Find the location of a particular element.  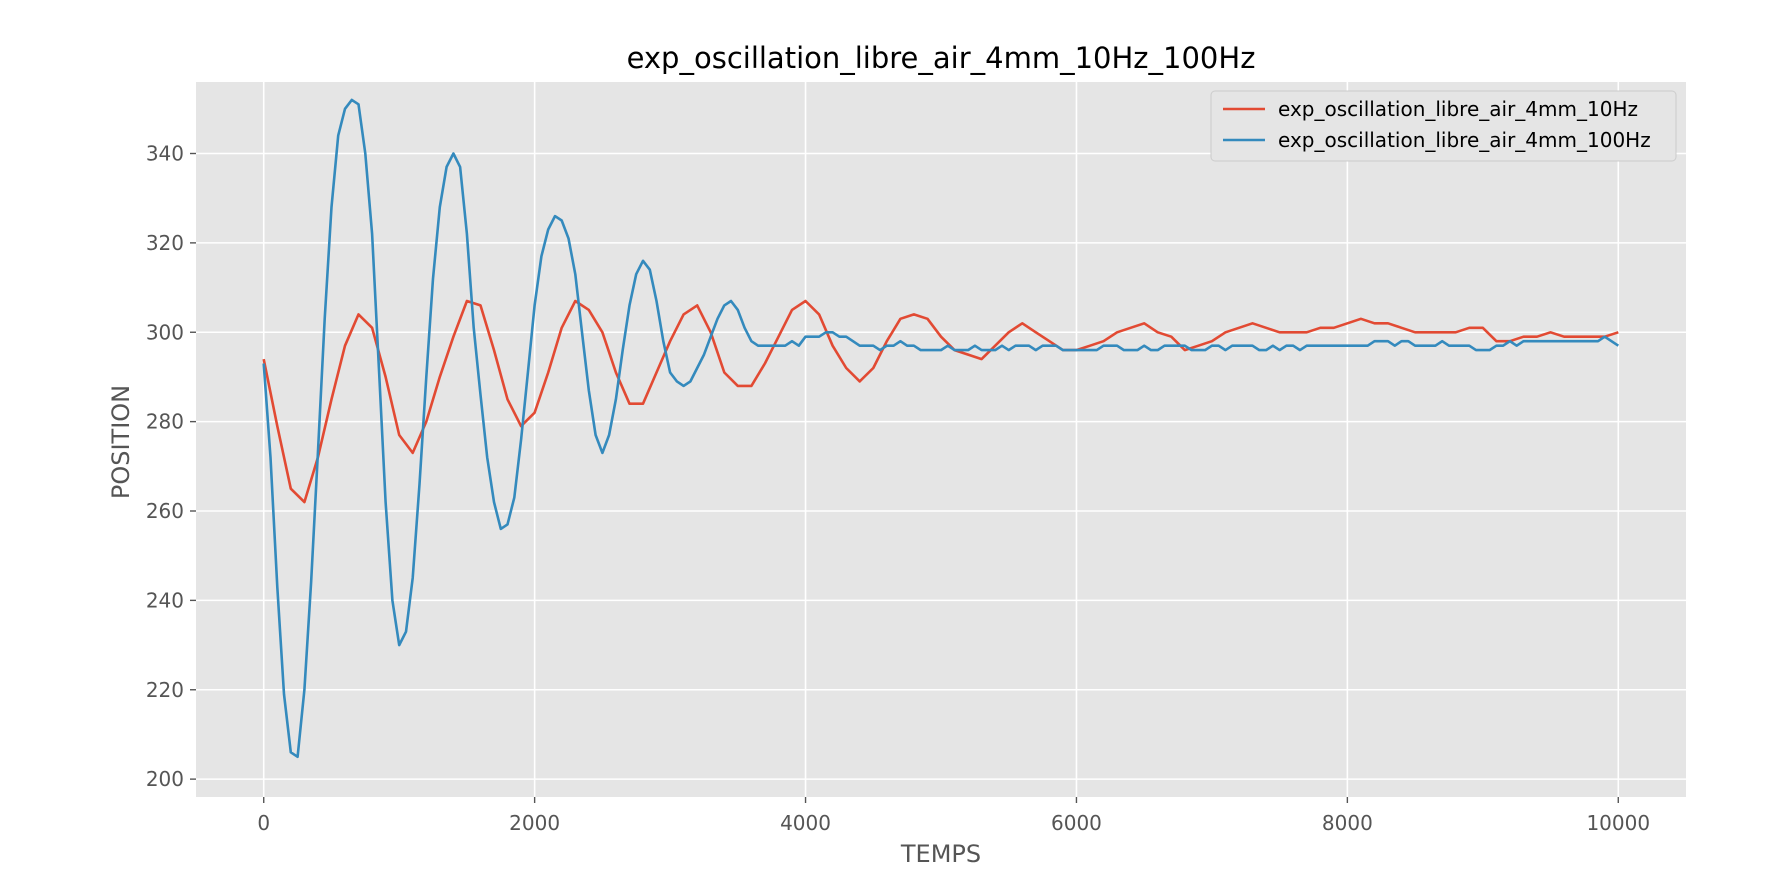

x-axis-label: TEMPS is located at coordinates (940, 854).